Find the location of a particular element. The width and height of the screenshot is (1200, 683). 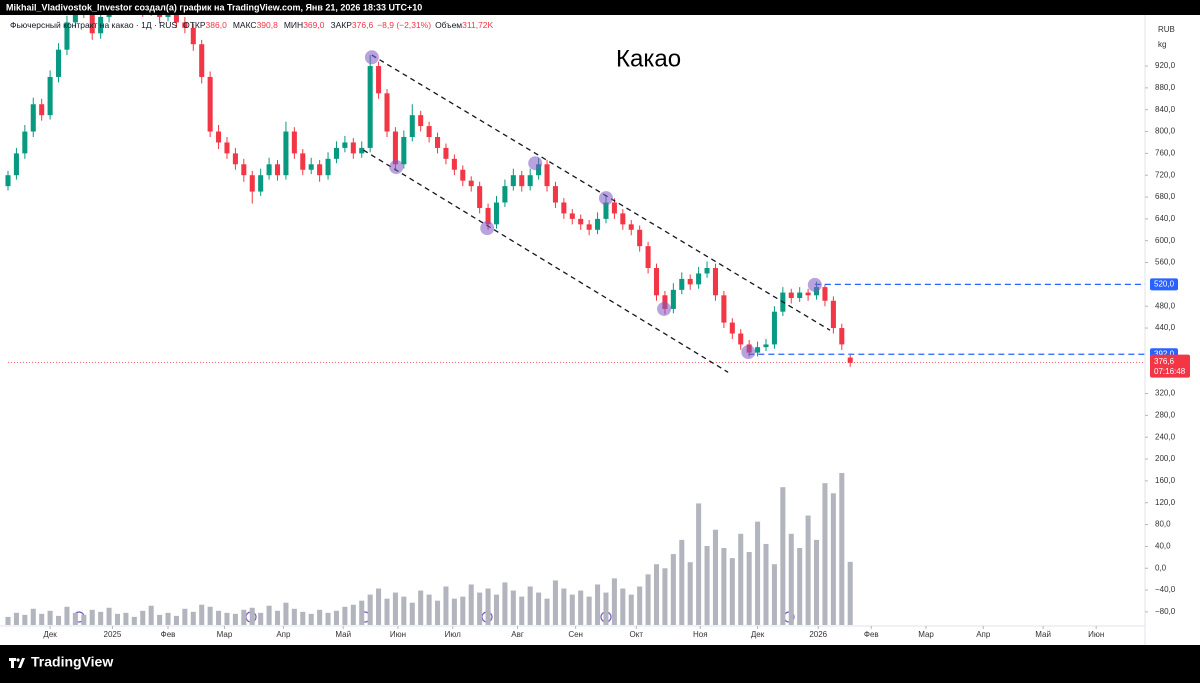

y-tick-label: 160,0 is located at coordinates (1165, 480).